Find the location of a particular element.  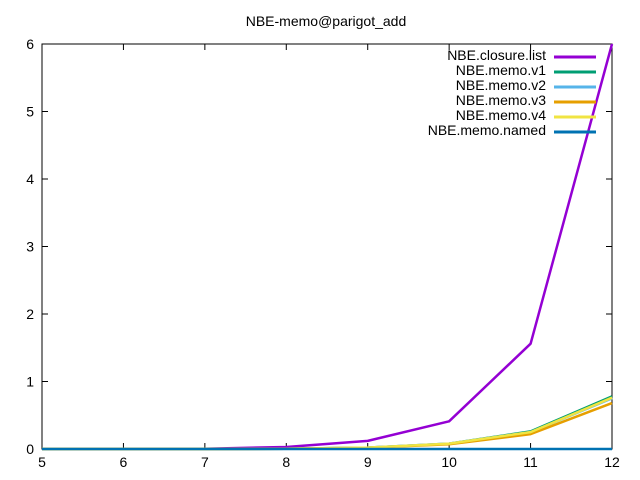

legend-label: NBE.closure.list is located at coordinates (496, 55).